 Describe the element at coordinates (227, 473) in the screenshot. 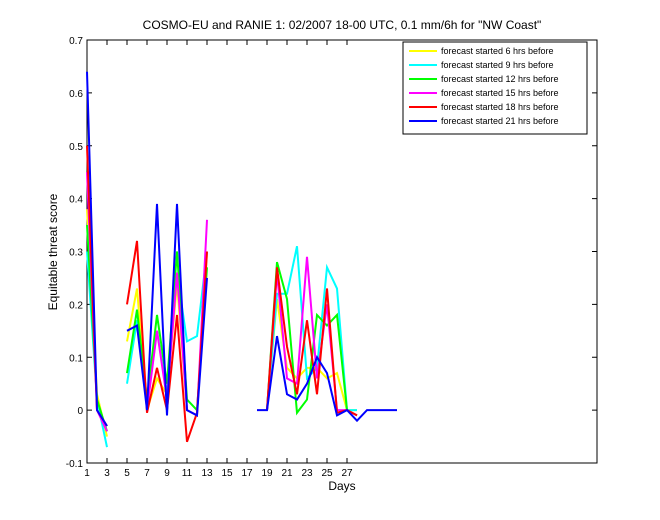

I see `x-tick-label: 15` at that location.